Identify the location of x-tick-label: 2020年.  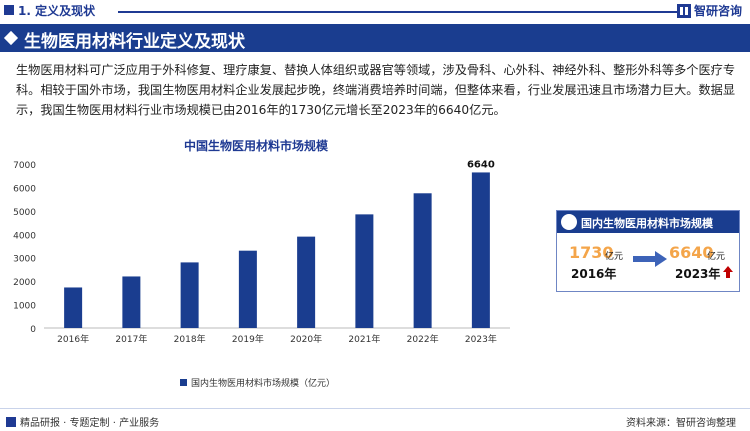
(306, 339).